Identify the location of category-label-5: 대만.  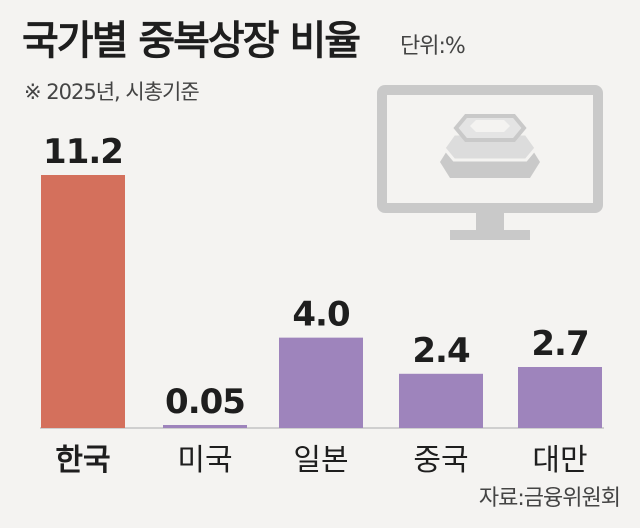
(559, 460).